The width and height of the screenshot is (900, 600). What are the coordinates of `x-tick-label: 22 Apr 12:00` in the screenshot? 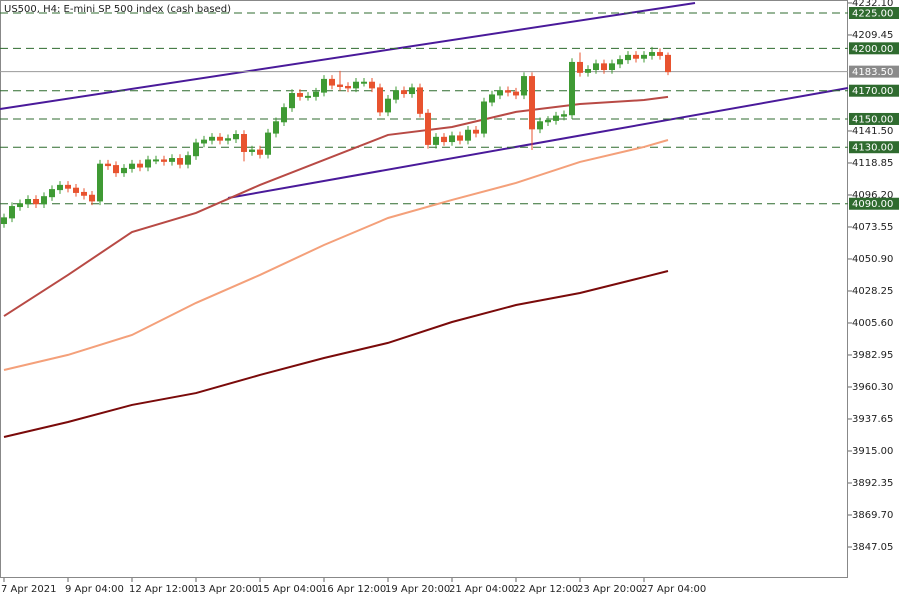 It's located at (545, 589).